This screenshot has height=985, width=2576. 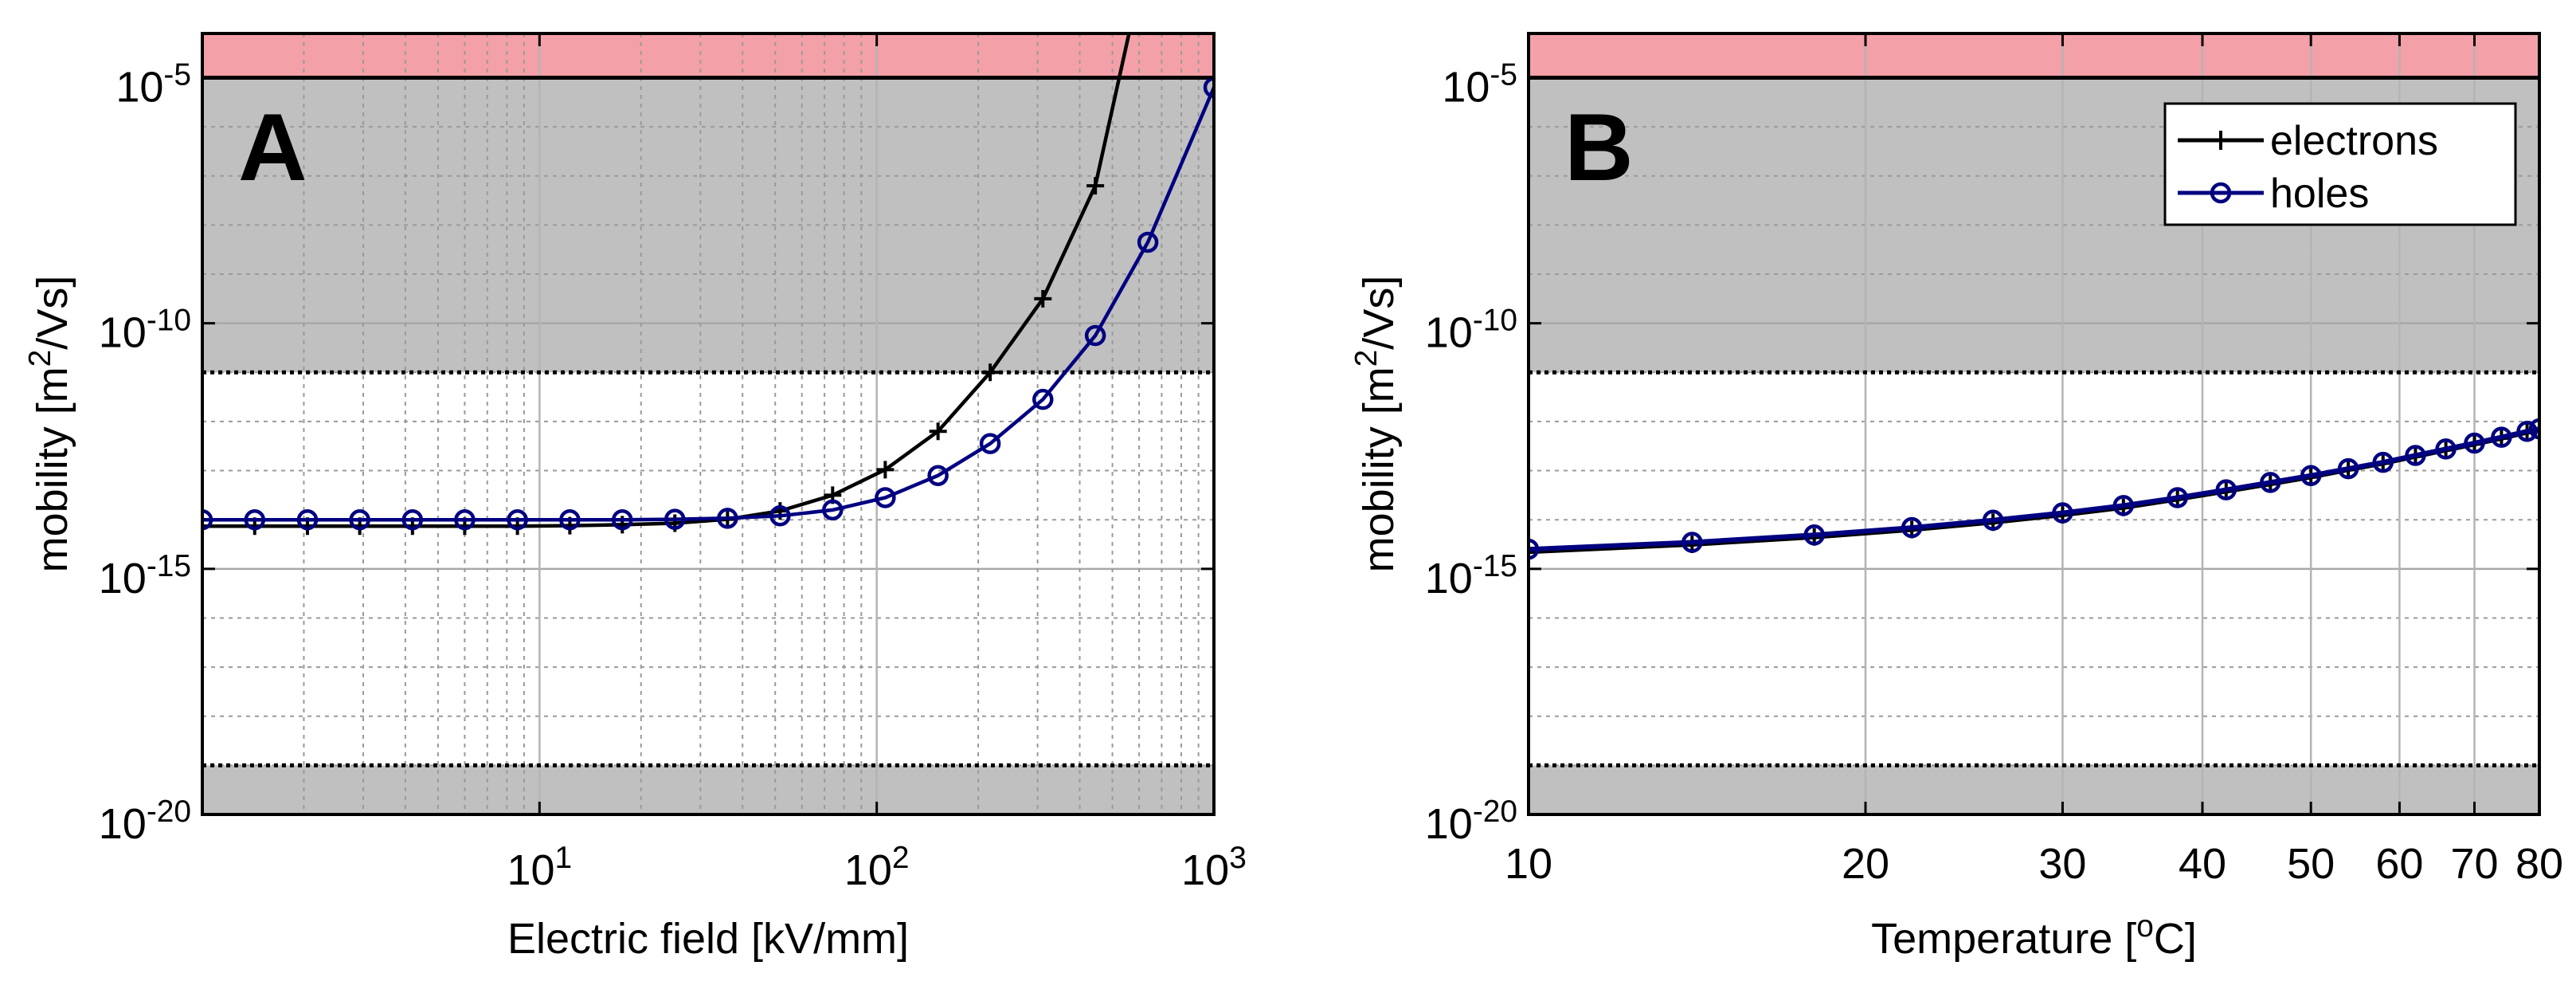 I want to click on panel-b-series-group, so click(x=2034, y=489).